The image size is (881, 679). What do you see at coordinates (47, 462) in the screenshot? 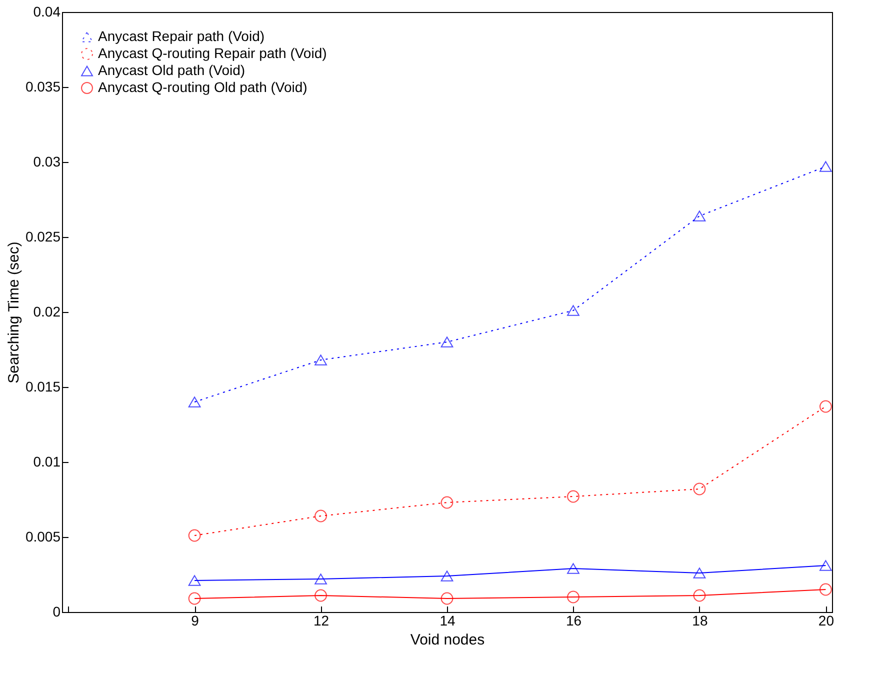
I see `y-tick-label: 0.01` at bounding box center [47, 462].